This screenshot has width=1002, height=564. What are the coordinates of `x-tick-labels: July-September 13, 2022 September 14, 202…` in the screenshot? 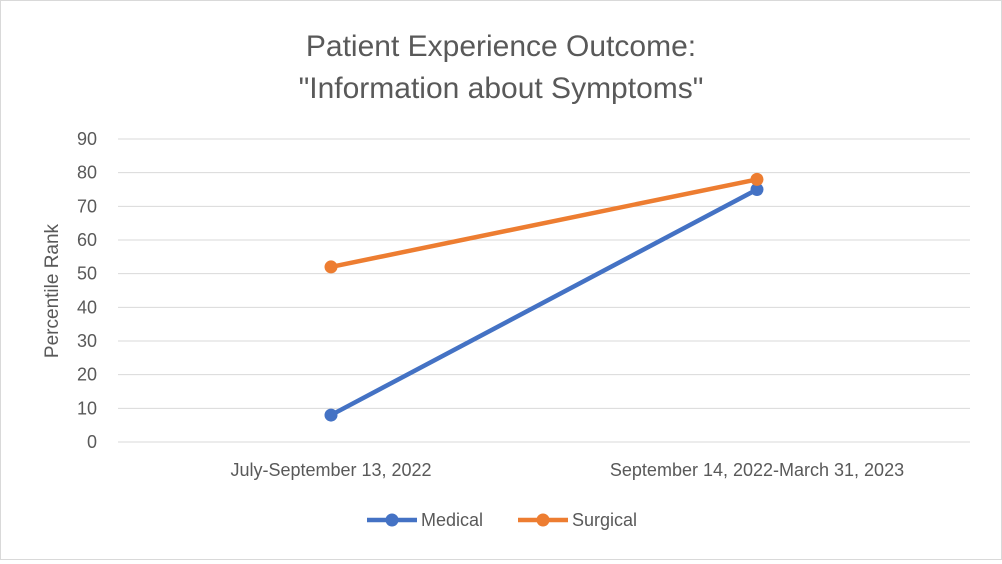 It's located at (567, 470).